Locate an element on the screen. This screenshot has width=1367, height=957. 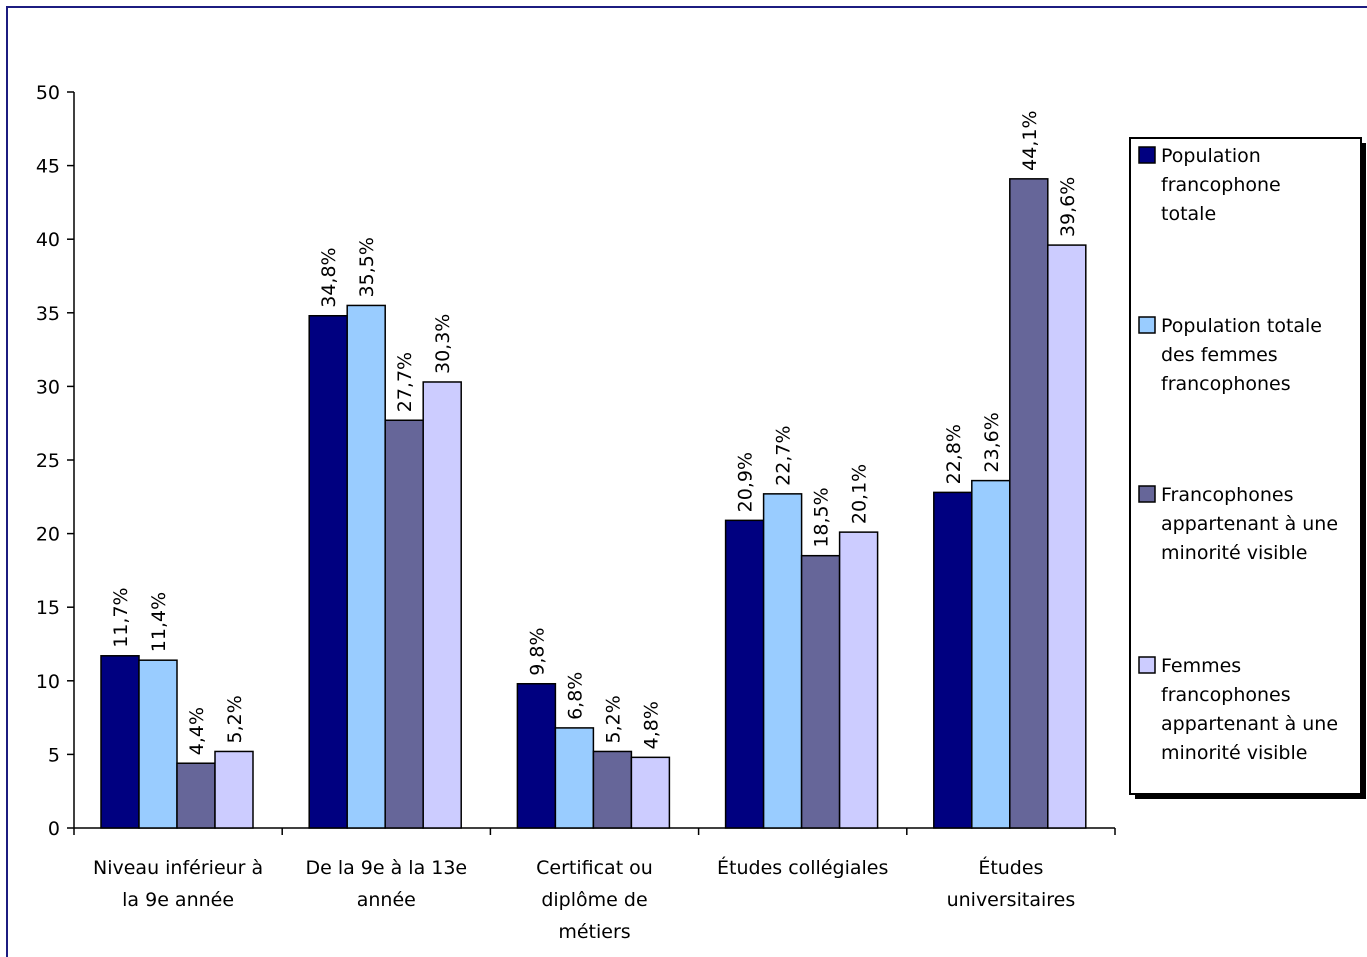
y-tick-label: 0 is located at coordinates (54, 829).